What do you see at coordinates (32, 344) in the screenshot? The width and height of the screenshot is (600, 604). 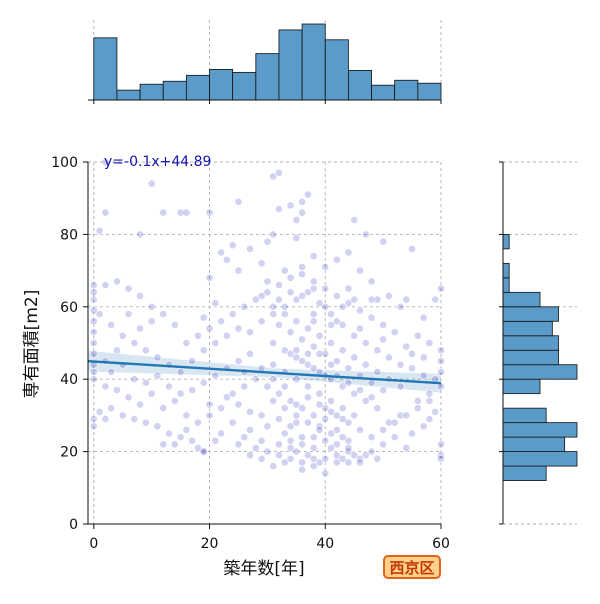 I see `y-axis-label: 専有面積[m2]` at bounding box center [32, 344].